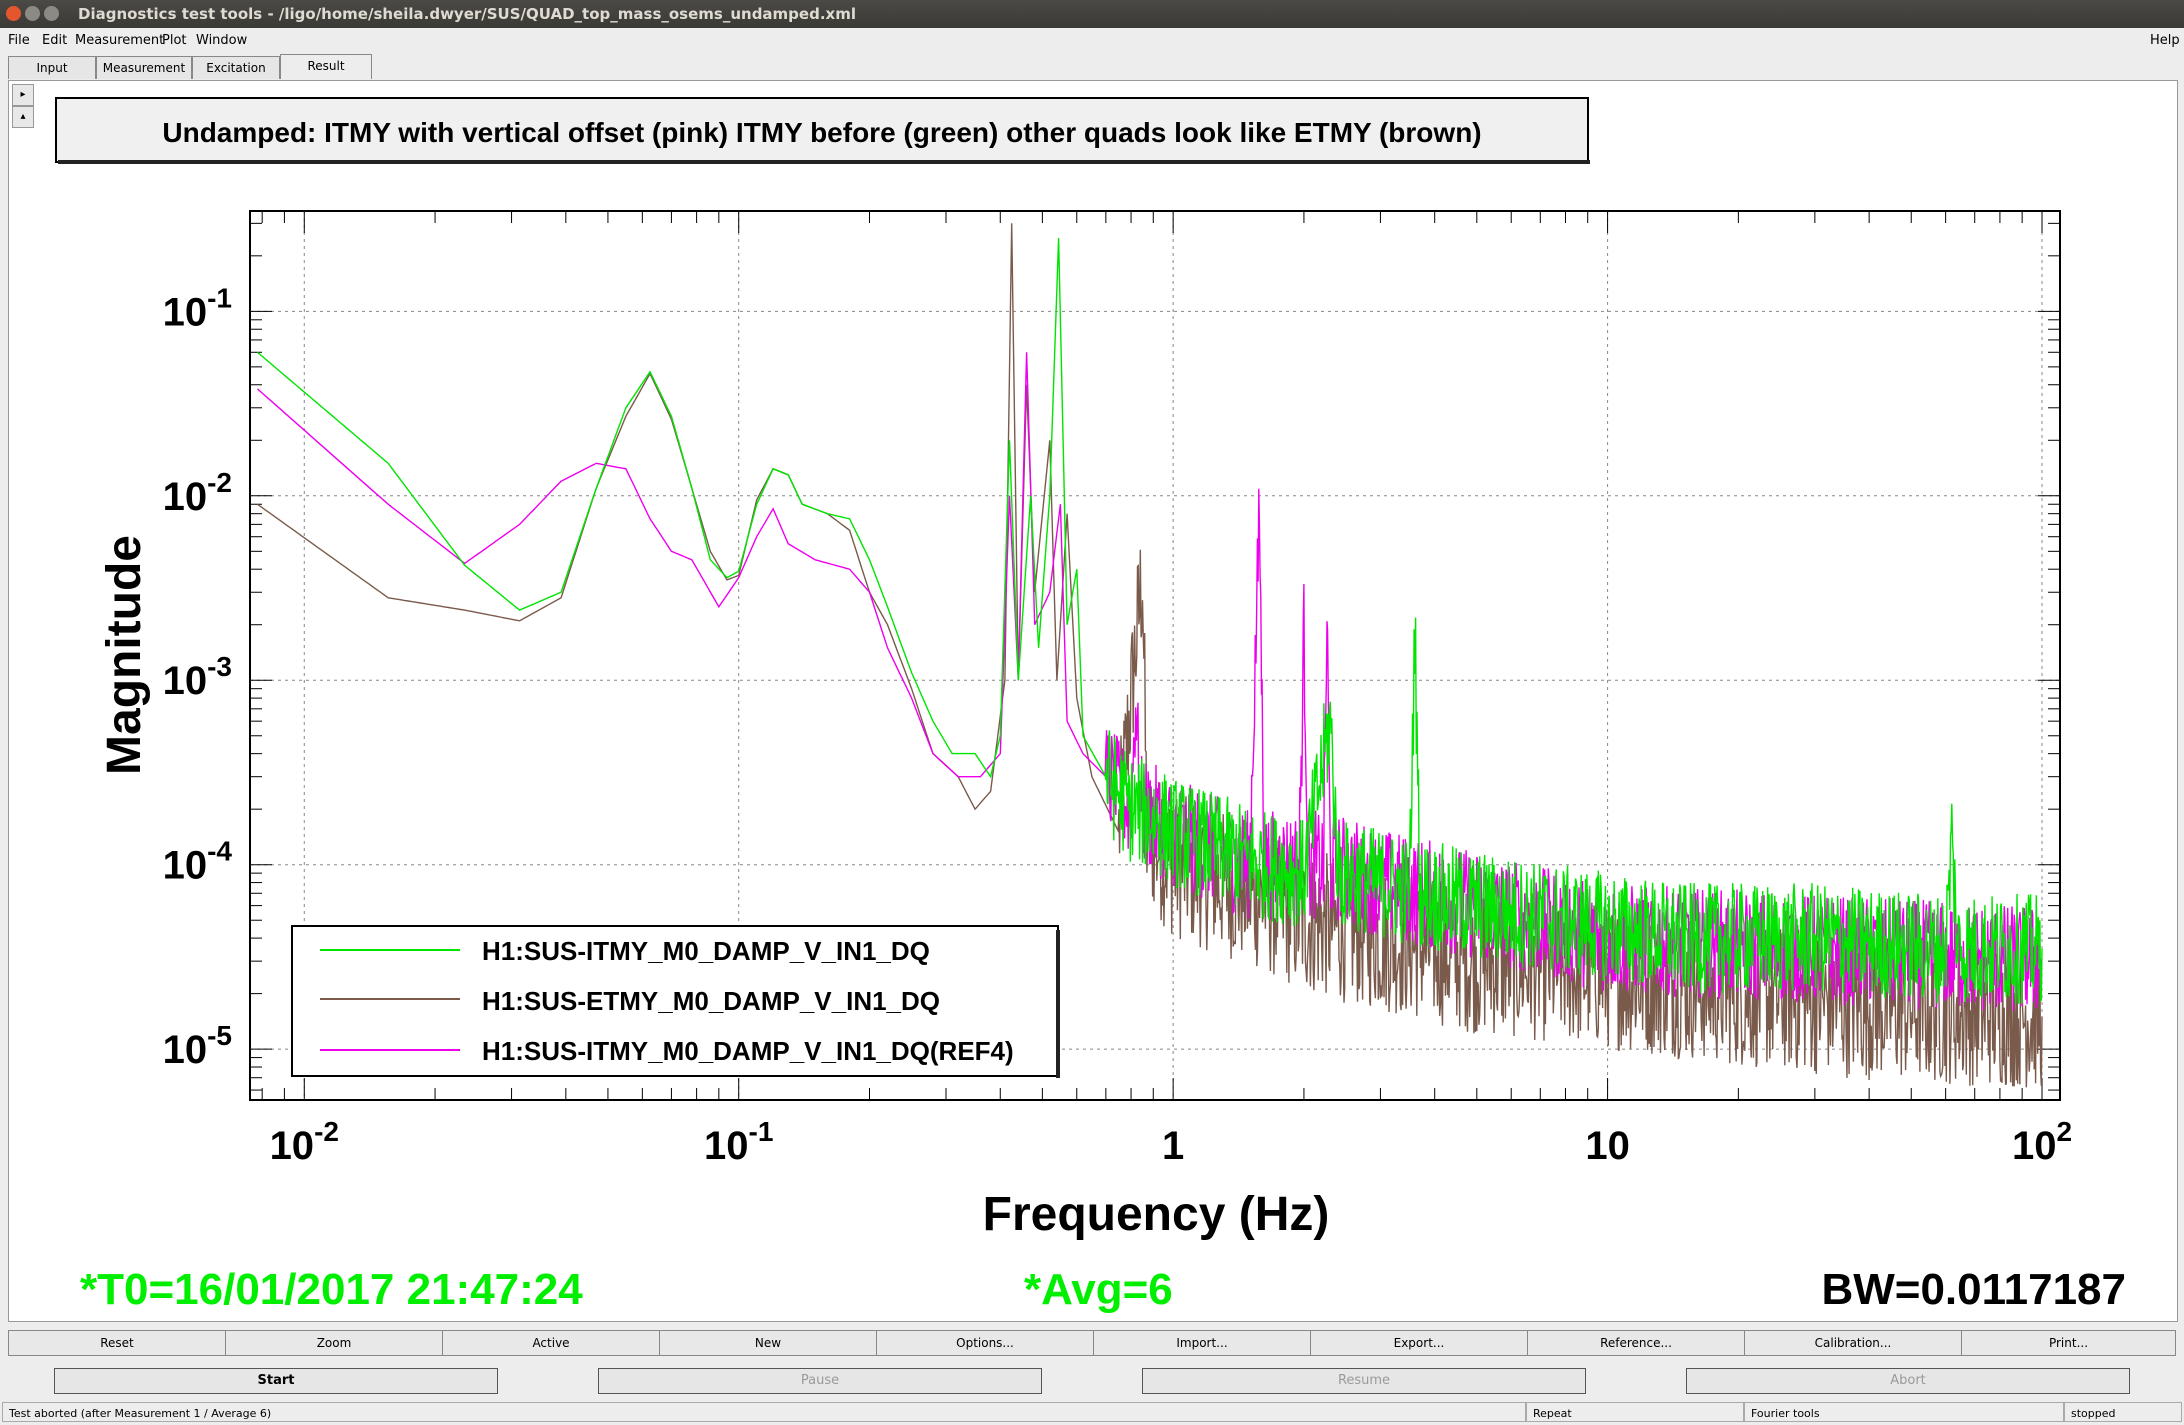 The image size is (2184, 1425). I want to click on menu-help: Help, so click(2165, 40).